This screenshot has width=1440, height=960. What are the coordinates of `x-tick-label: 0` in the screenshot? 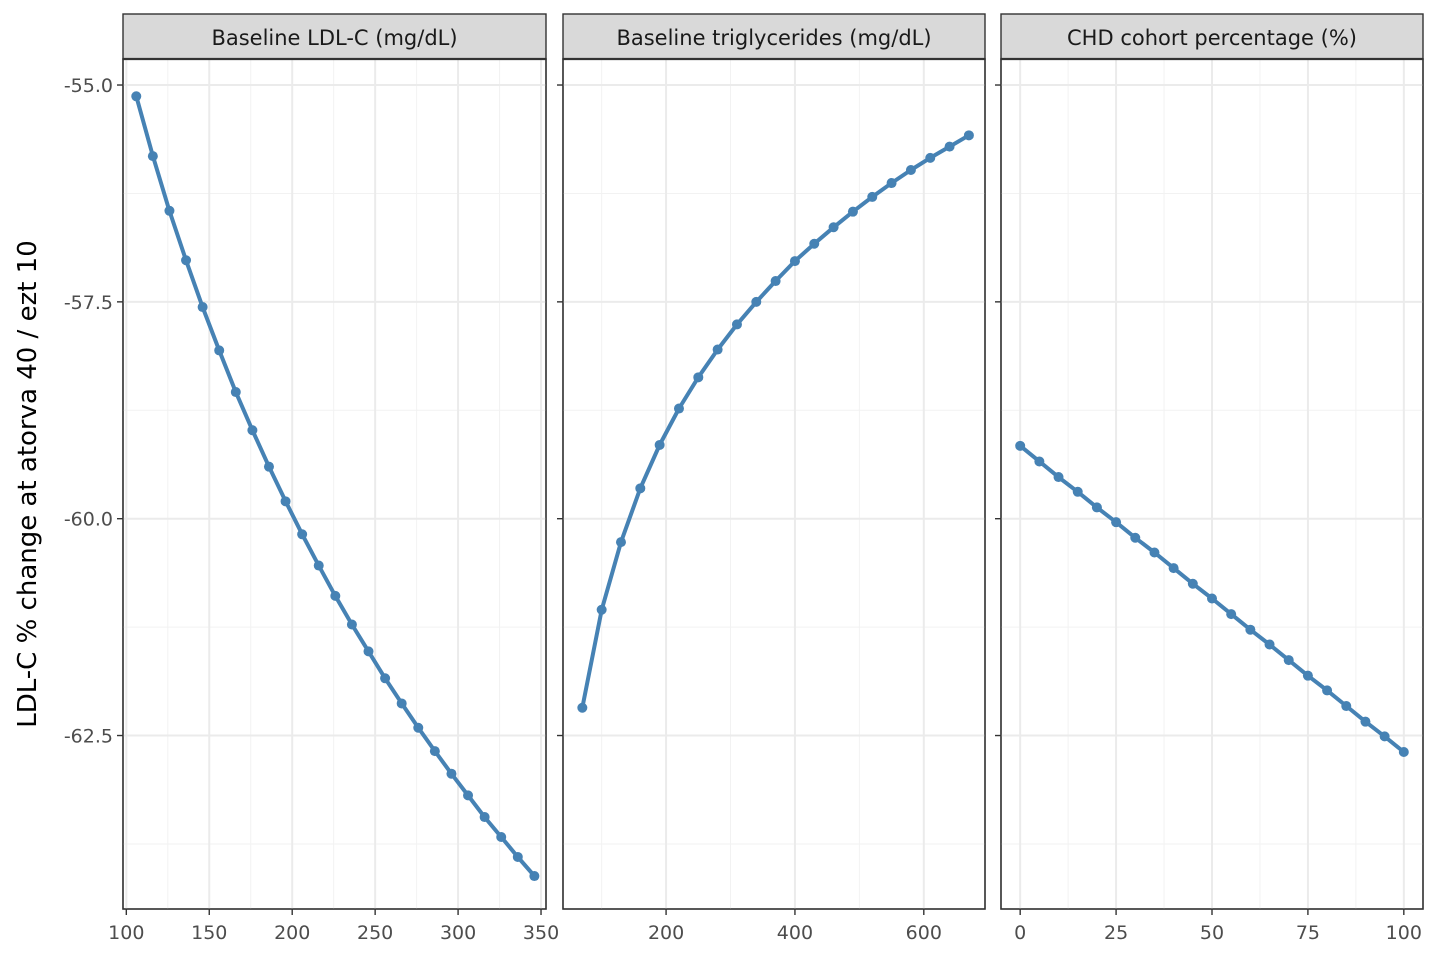 It's located at (1020, 933).